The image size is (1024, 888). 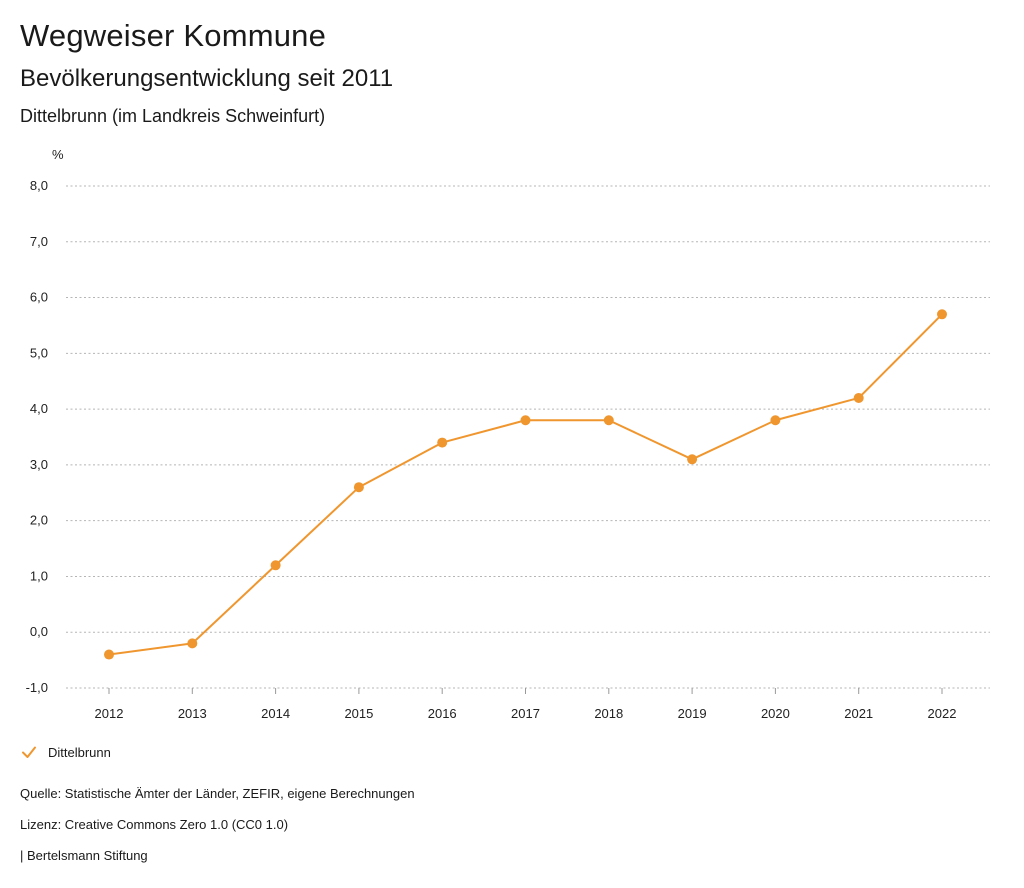 What do you see at coordinates (775, 713) in the screenshot?
I see `x-tick-label: 2020` at bounding box center [775, 713].